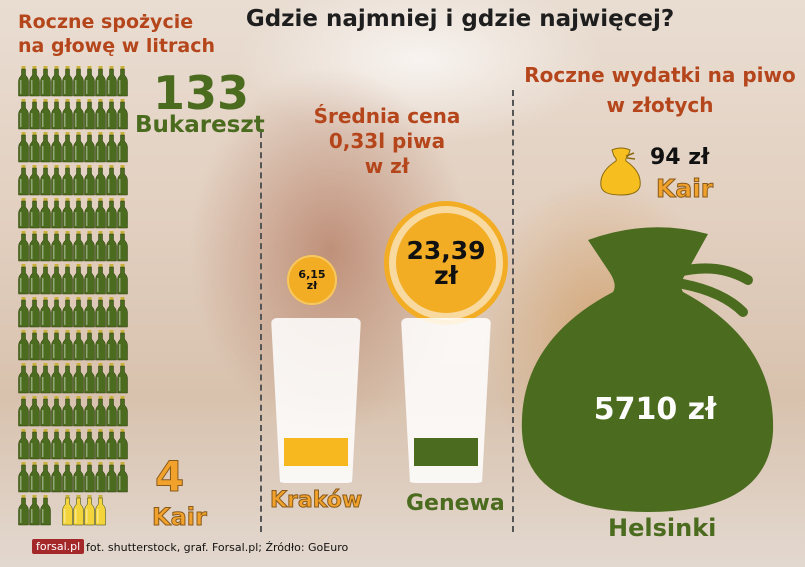 This screenshot has height=567, width=805. Describe the element at coordinates (116, 34) in the screenshot. I see `consumption-heading: Roczne spożycie na głowę w litrach` at that location.